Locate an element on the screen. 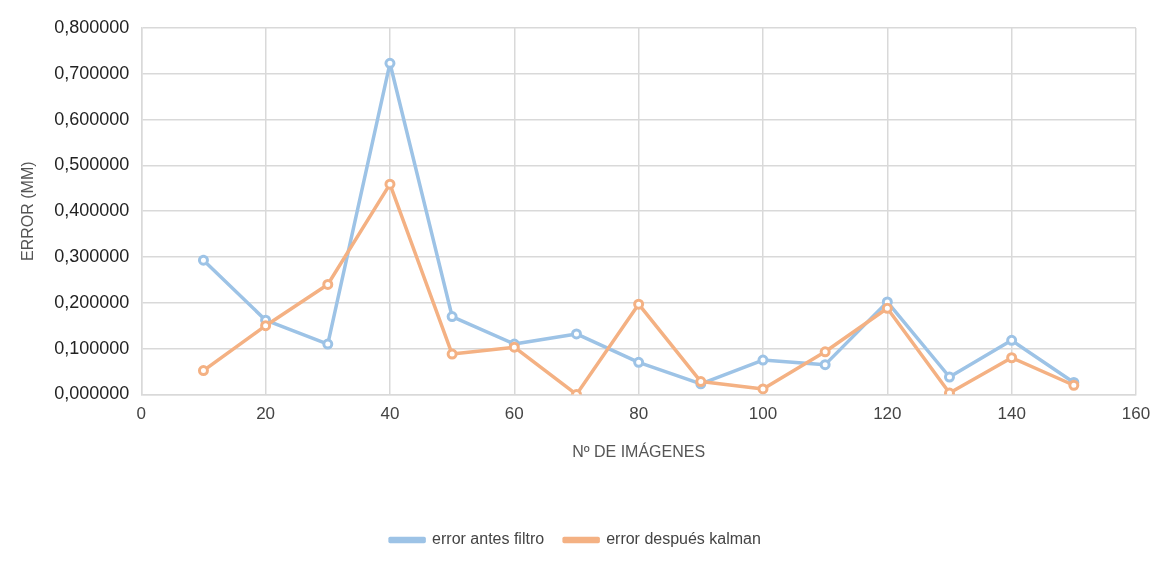 This screenshot has height=578, width=1176. y-axis-title: ERROR (MM) is located at coordinates (28, 211).